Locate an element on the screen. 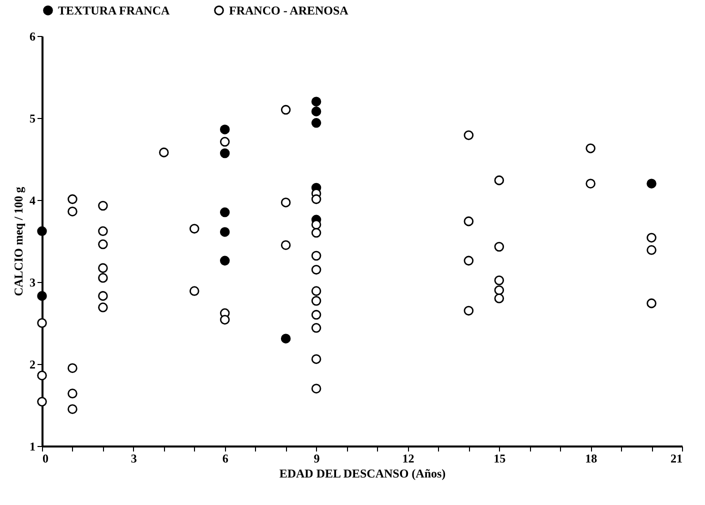  y-tick-label: 1 is located at coordinates (33, 447).